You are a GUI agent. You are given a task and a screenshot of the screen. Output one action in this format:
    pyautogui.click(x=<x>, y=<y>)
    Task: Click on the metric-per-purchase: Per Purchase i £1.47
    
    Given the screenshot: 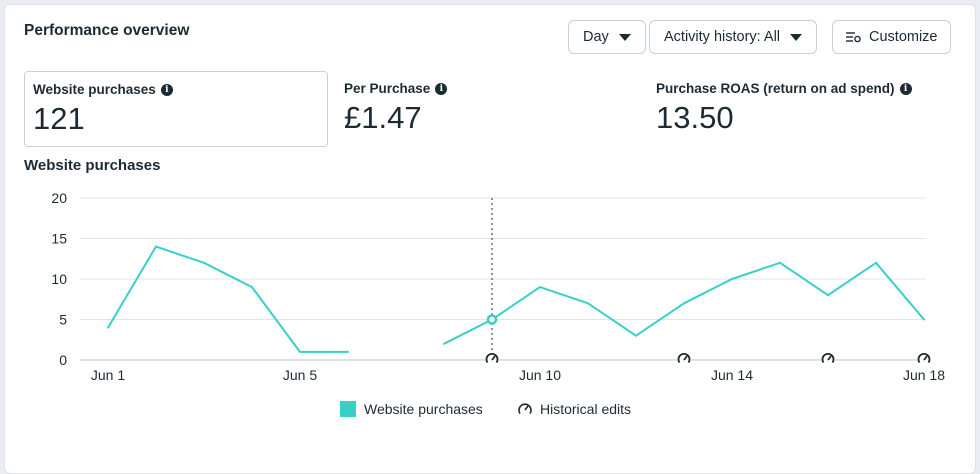 What is the action you would take?
    pyautogui.click(x=486, y=109)
    